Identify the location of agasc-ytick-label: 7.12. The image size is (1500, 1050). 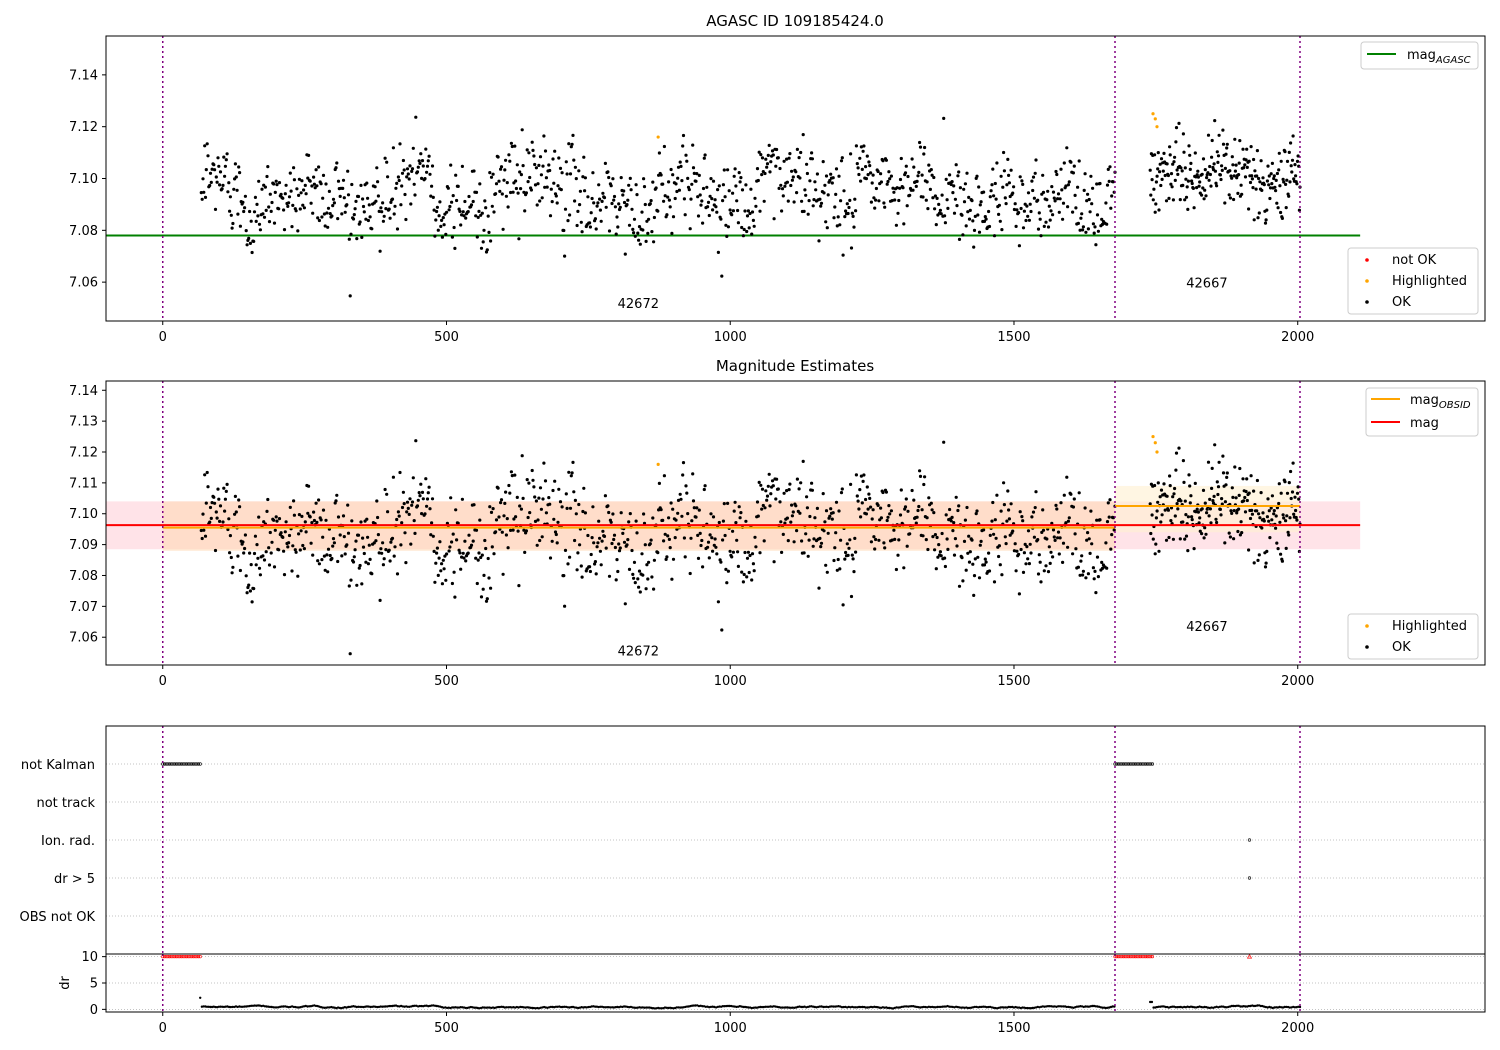
(83, 127).